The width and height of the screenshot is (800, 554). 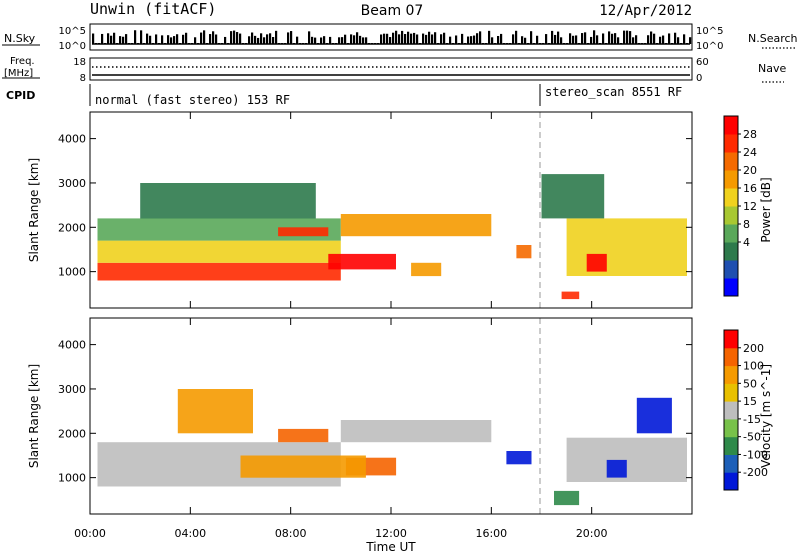 I want to click on nave-label: Nave, so click(x=772, y=68).